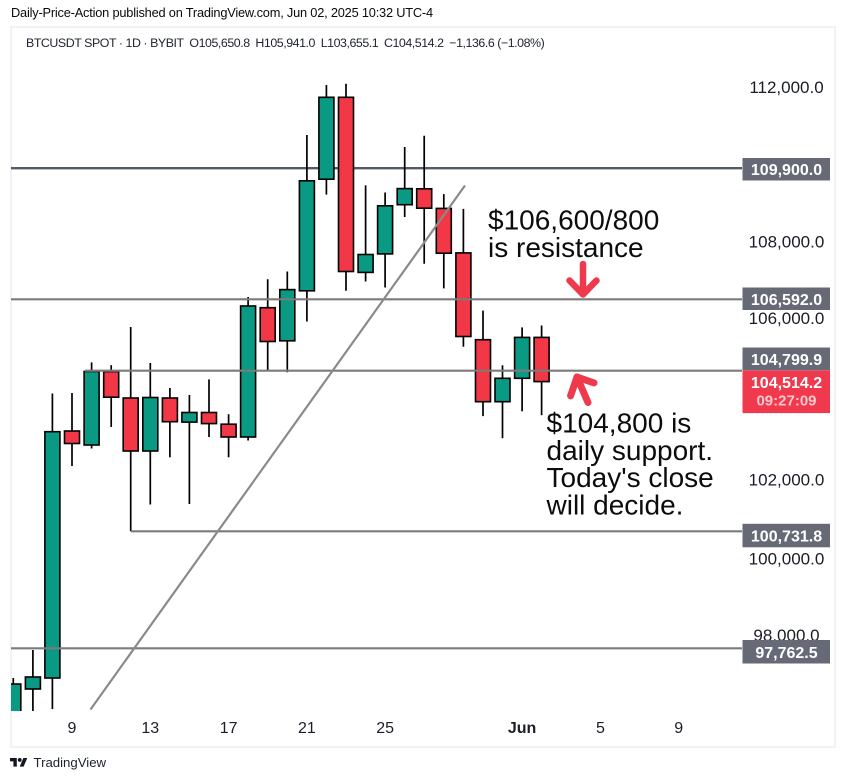 The image size is (844, 781). I want to click on svg-text: Today's close, so click(630, 477).